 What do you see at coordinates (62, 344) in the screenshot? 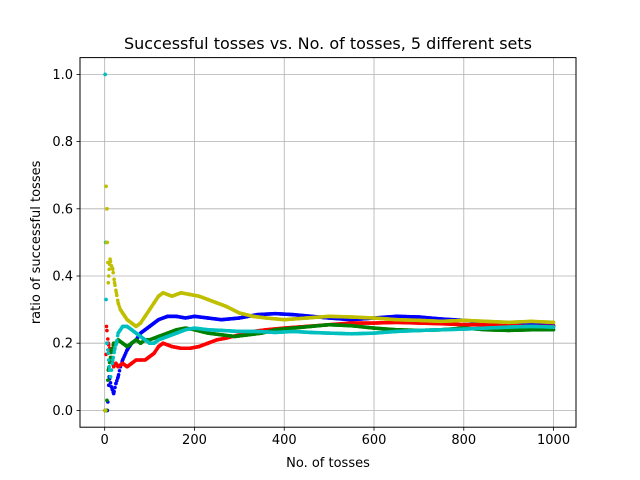
I see `y-tick-label: 0.2` at bounding box center [62, 344].